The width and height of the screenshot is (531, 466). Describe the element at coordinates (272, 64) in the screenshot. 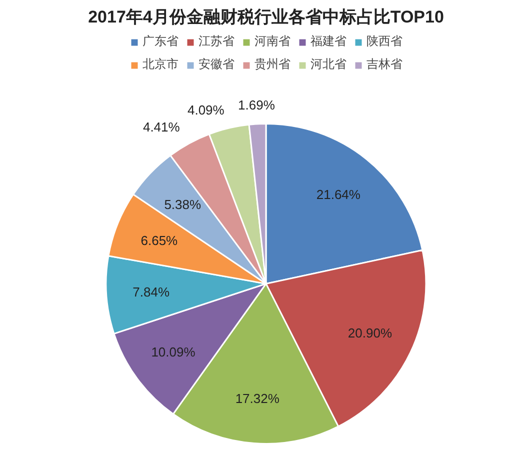

I see `legend-label: 贵州省` at that location.